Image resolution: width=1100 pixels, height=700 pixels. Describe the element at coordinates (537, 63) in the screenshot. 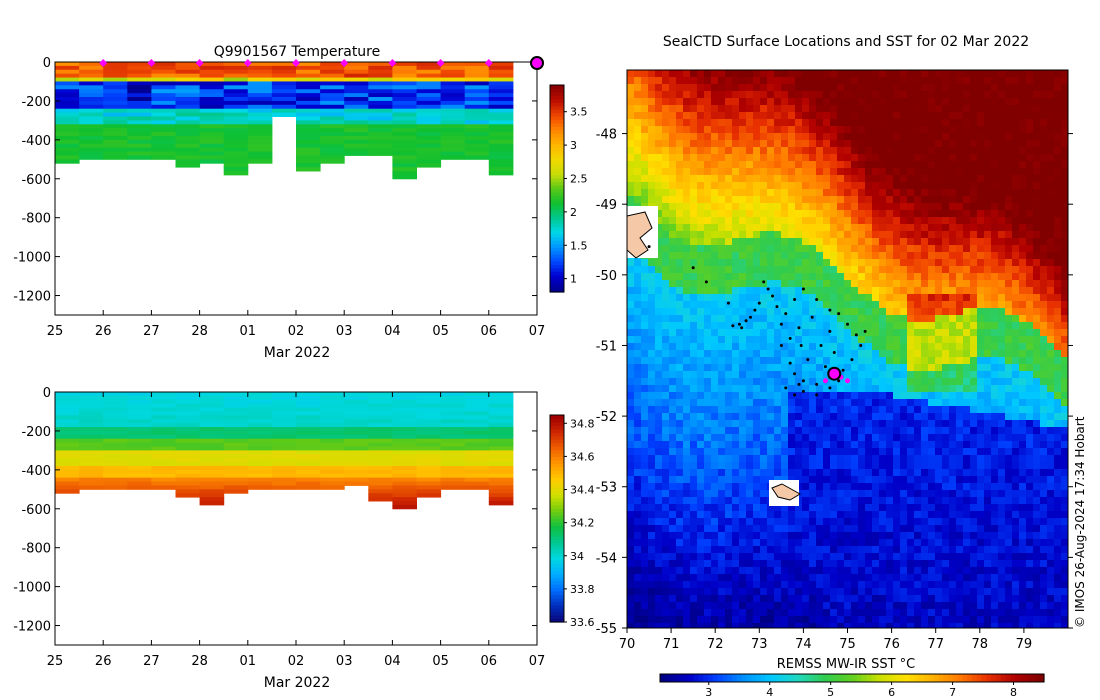

I see `latest-profile-marker` at that location.